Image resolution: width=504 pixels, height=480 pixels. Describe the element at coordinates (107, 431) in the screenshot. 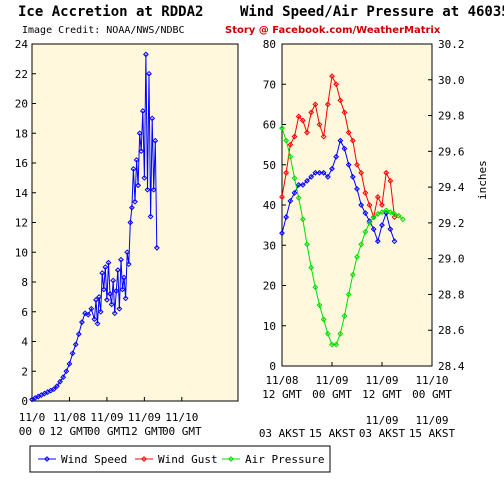

I see `ice-x-tick-label: 00 GMT` at that location.